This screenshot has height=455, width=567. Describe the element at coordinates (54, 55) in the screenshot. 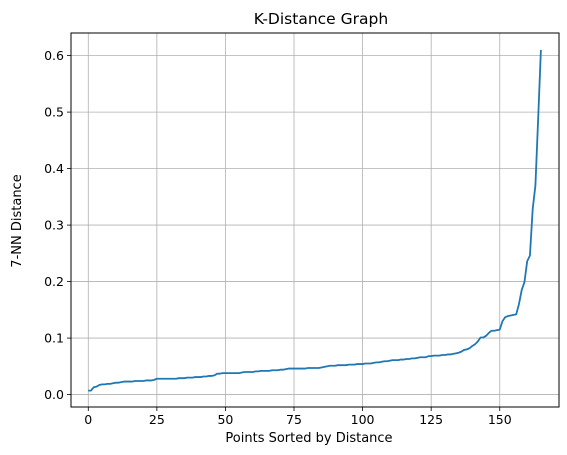

I see `y-tick-label: 0.6` at that location.